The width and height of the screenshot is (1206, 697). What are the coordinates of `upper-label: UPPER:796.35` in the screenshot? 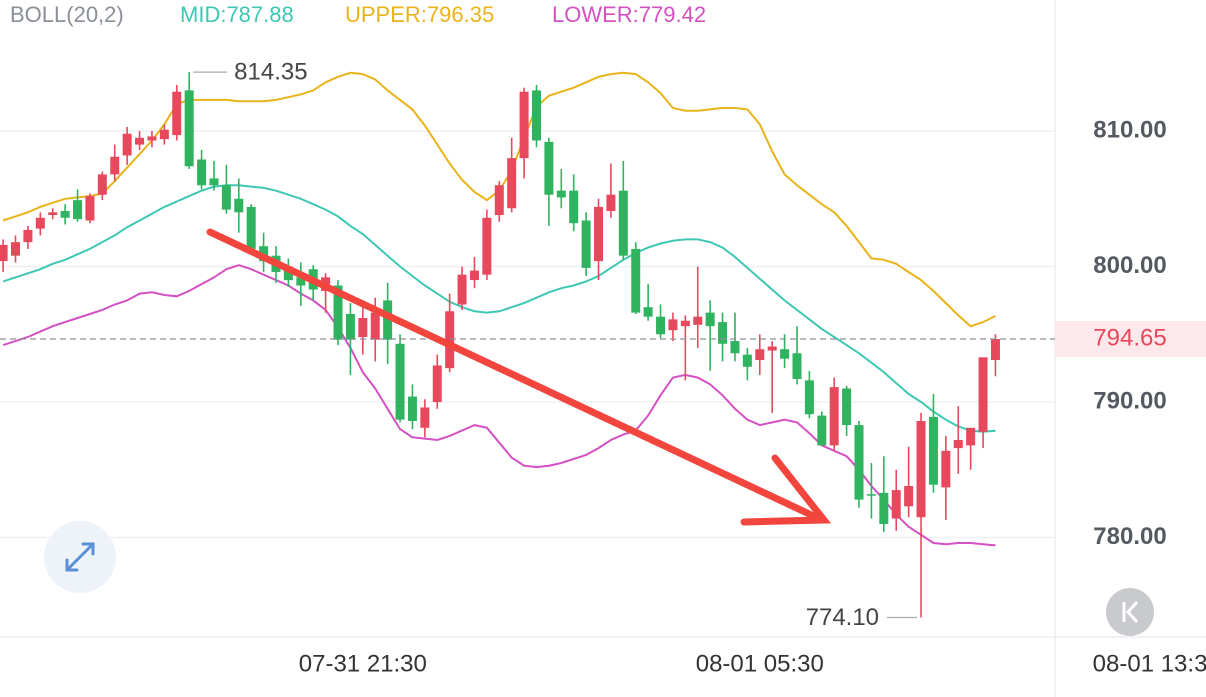 It's located at (419, 14).